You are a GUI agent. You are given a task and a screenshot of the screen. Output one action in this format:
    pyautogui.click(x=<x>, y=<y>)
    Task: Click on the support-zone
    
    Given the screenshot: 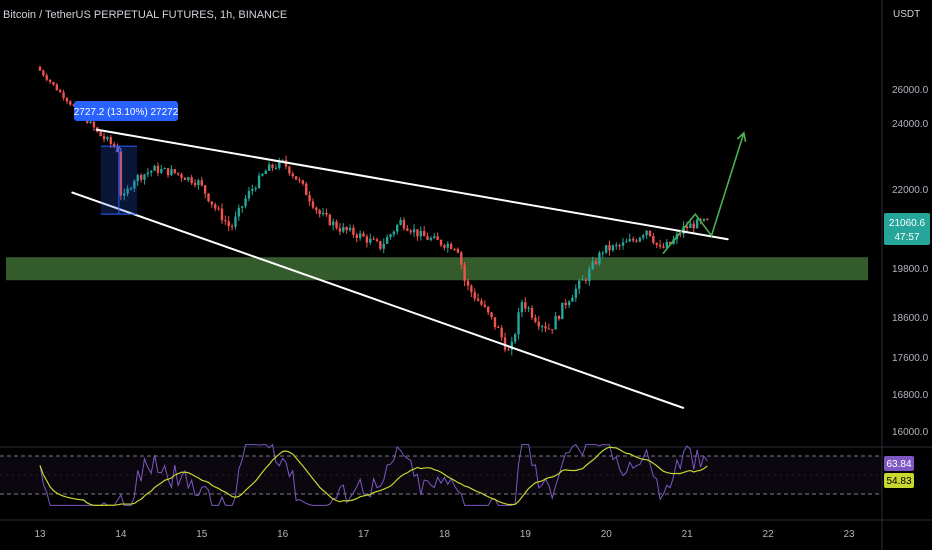 What is the action you would take?
    pyautogui.click(x=437, y=269)
    